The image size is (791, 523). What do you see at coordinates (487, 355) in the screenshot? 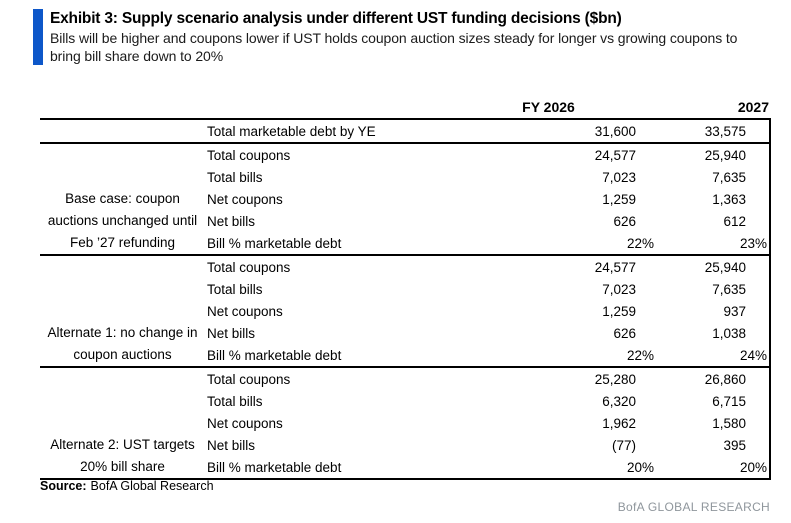
I see `table-row: Bill % marketable debt 22% 24%` at bounding box center [487, 355].